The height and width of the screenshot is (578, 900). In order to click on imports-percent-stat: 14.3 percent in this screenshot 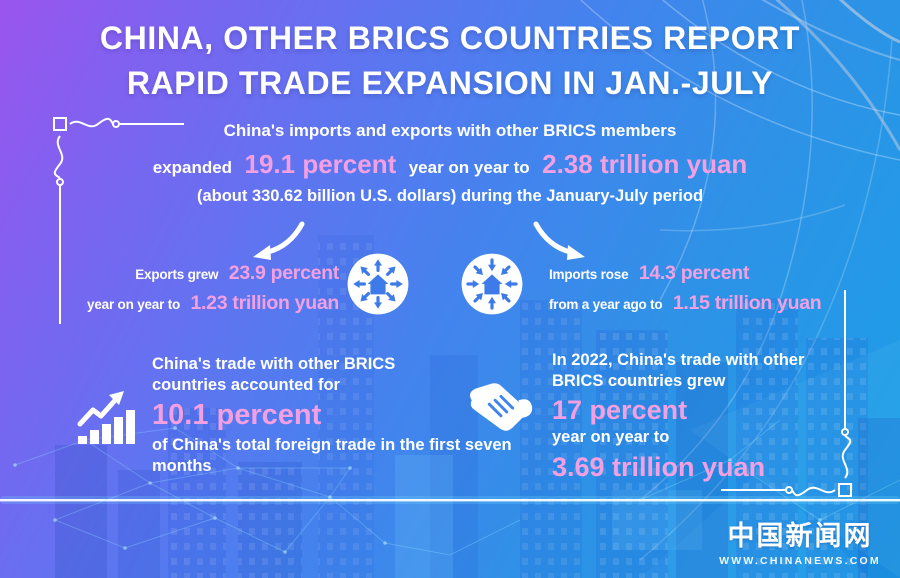, I will do `click(694, 273)`.